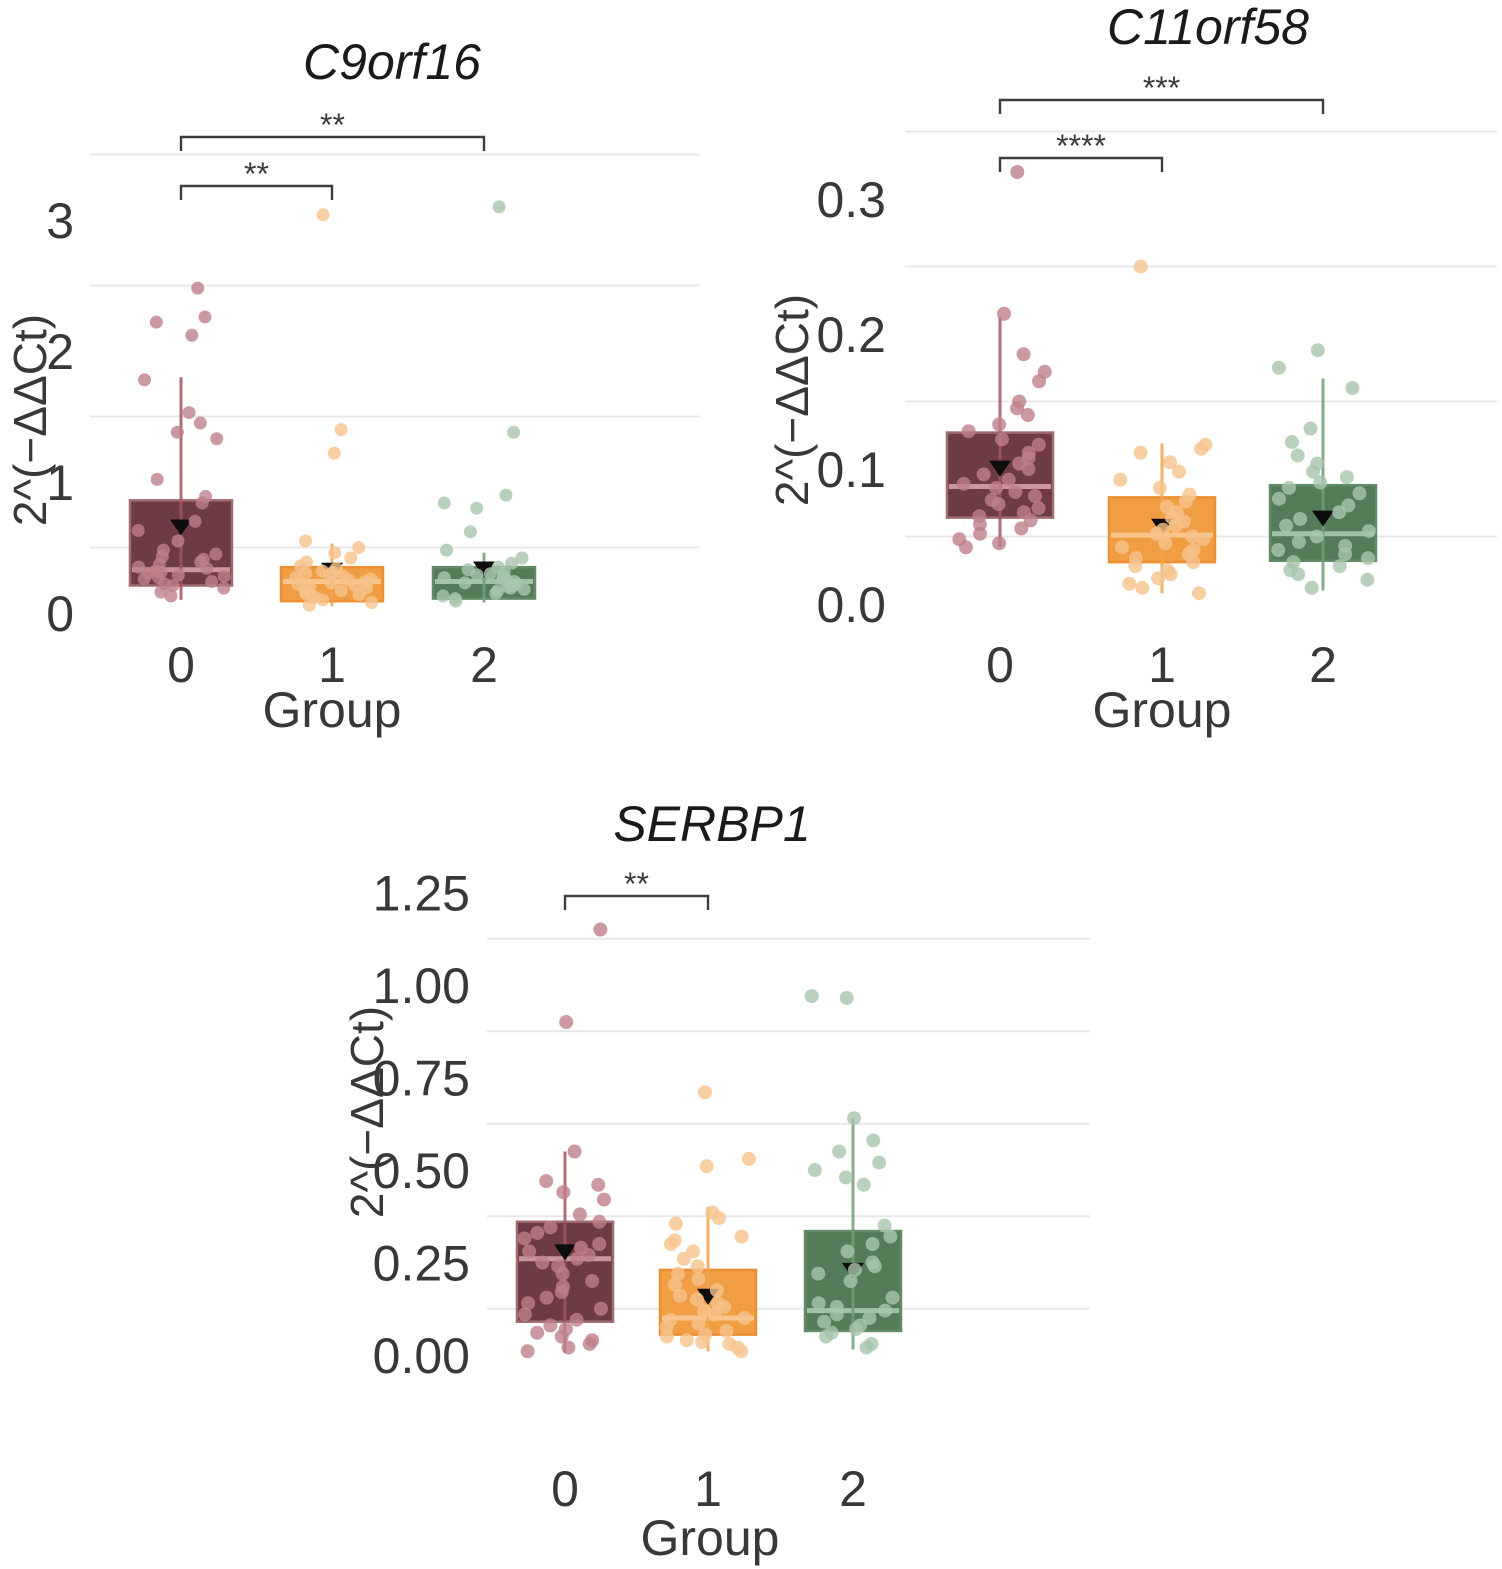 The height and width of the screenshot is (1569, 1502). I want to click on x-tick-label: 2, so click(484, 665).